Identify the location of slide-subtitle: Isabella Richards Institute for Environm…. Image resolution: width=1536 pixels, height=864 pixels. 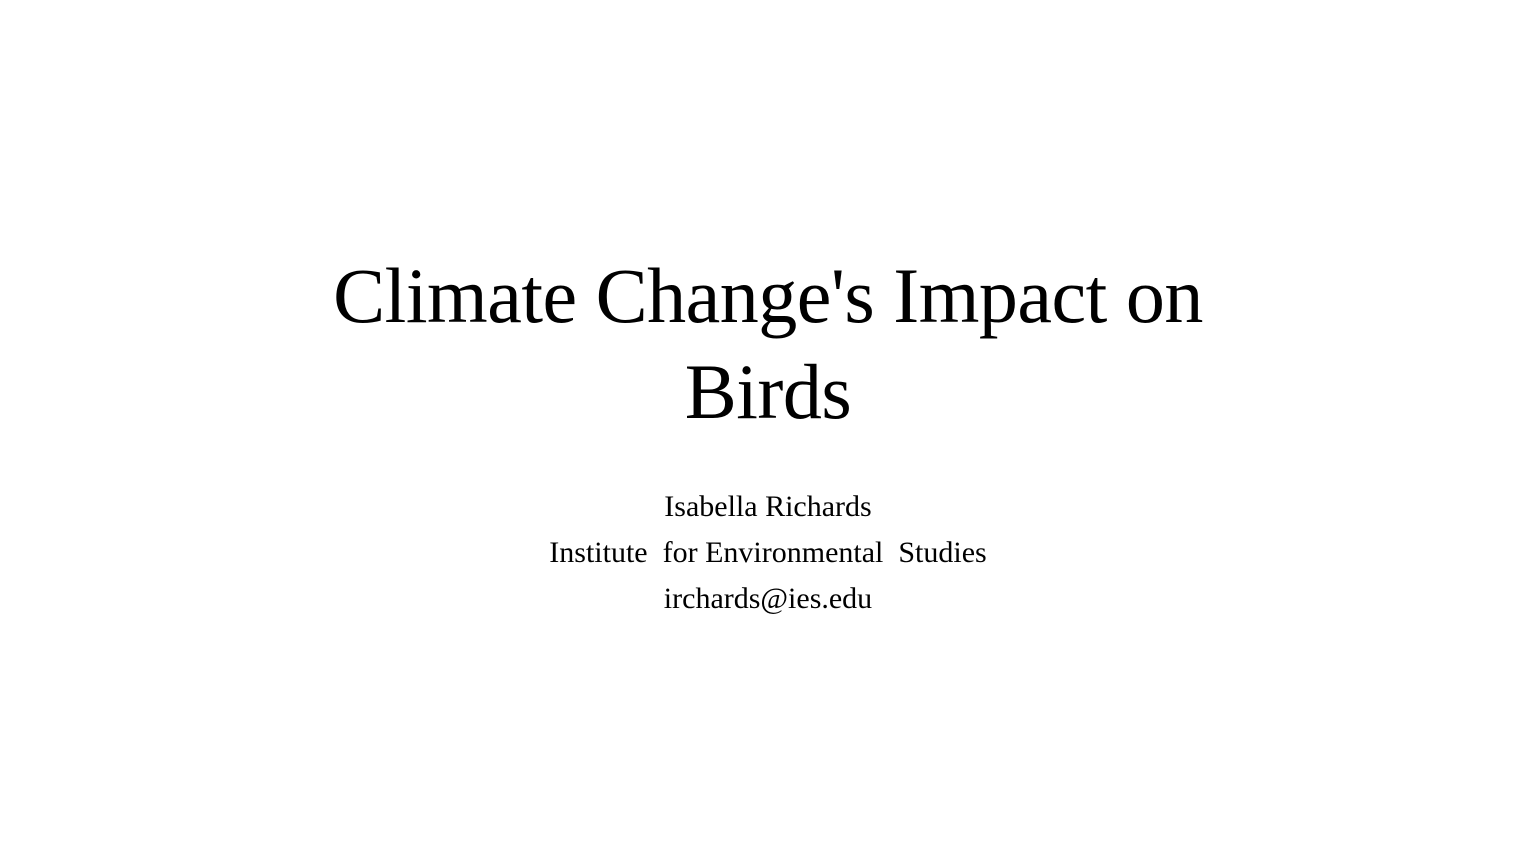
(768, 553).